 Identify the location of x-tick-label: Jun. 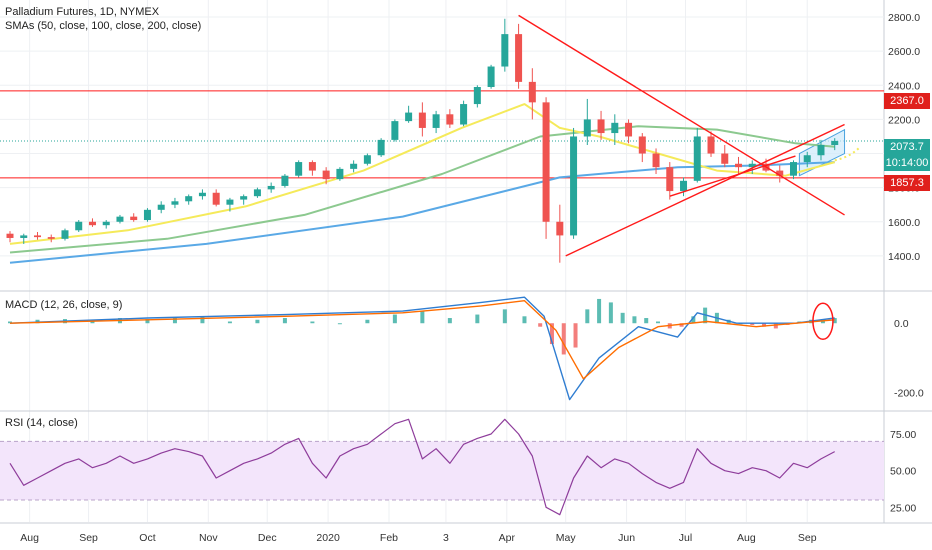
(626, 538).